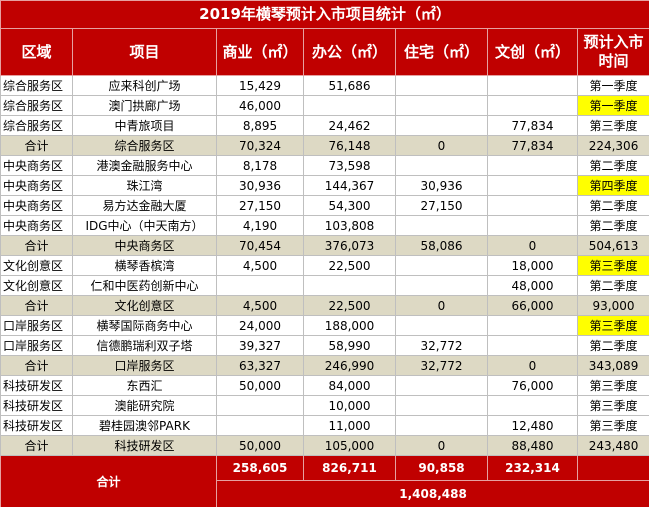 This screenshot has width=649, height=507. I want to click on cell: 11,000, so click(349, 425).